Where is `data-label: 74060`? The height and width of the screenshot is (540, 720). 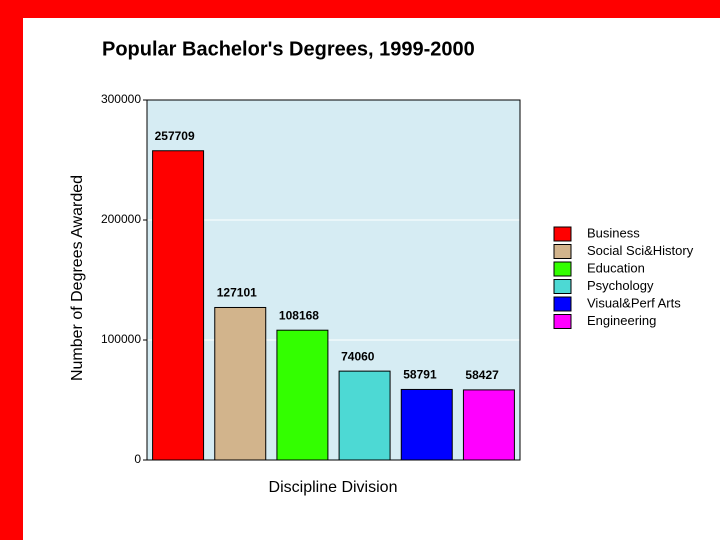
data-label: 74060 is located at coordinates (358, 356).